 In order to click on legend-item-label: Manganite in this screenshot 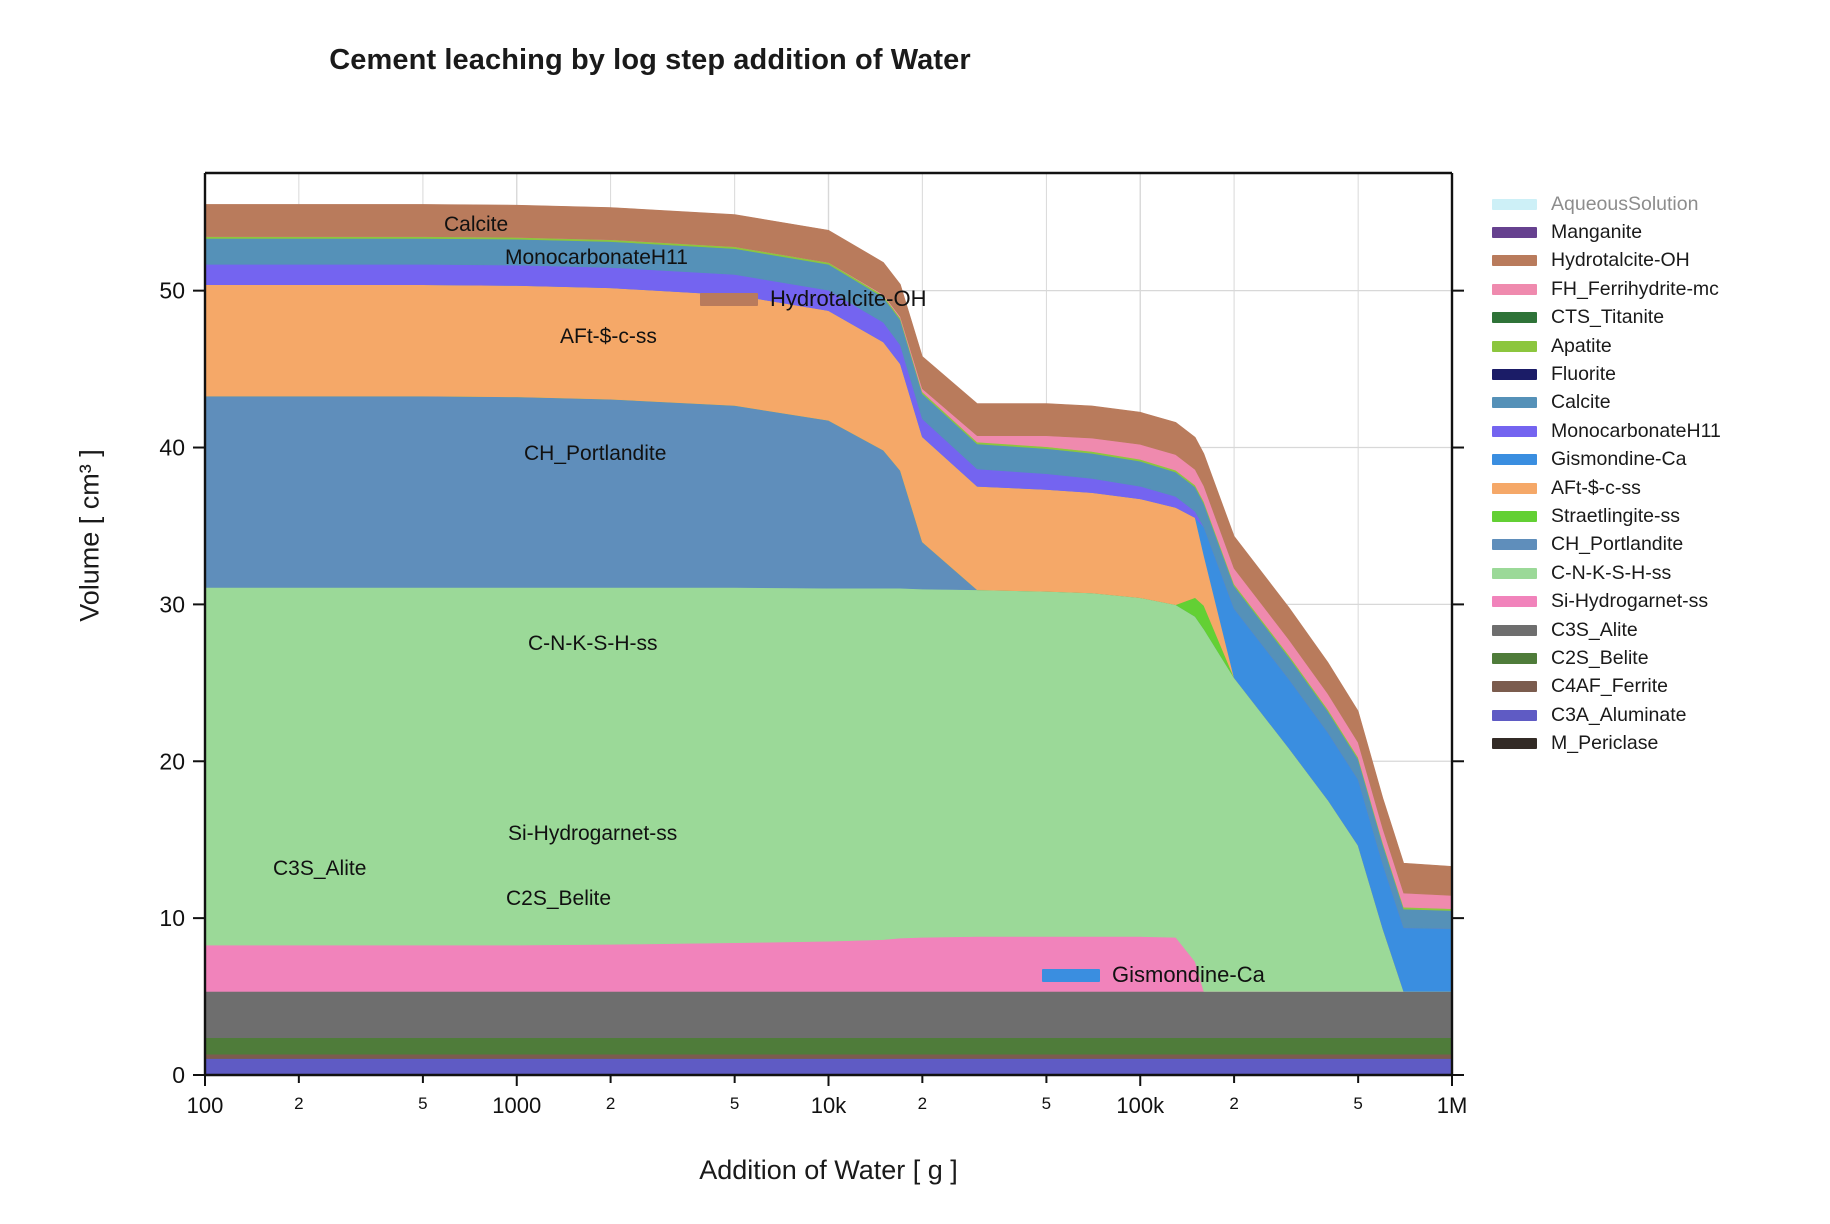, I will do `click(1597, 232)`.